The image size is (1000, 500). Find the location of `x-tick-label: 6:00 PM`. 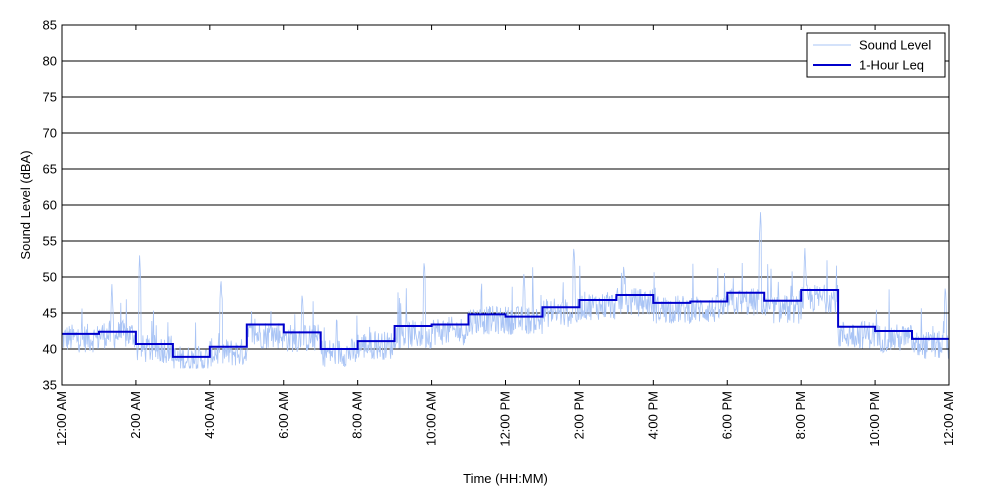

x-tick-label: 6:00 PM is located at coordinates (726, 415).